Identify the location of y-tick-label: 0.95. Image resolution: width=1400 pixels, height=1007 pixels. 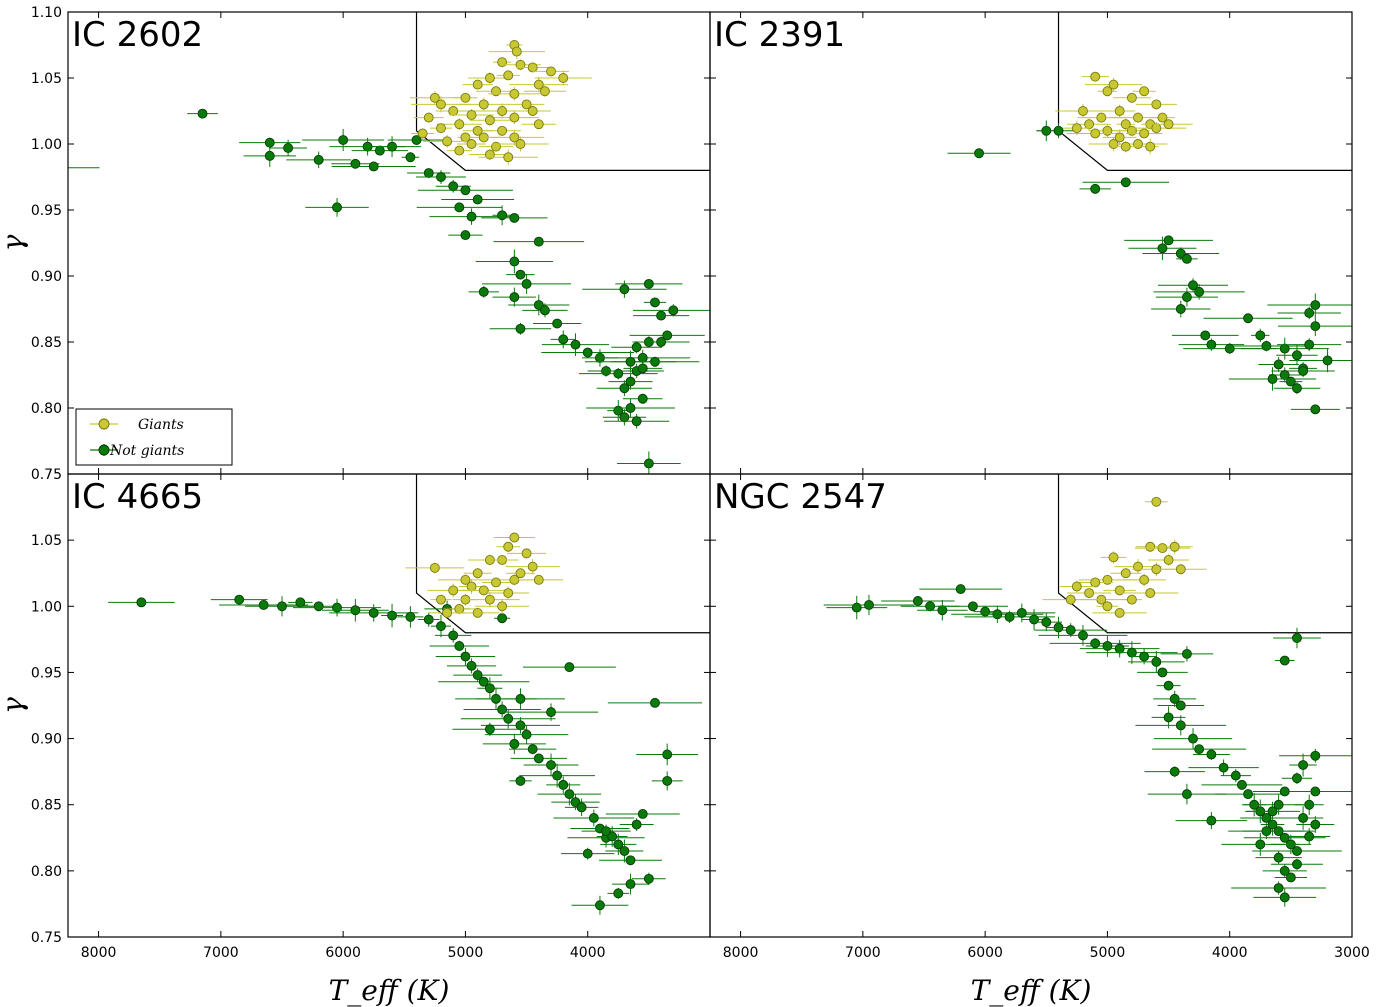
(46, 673).